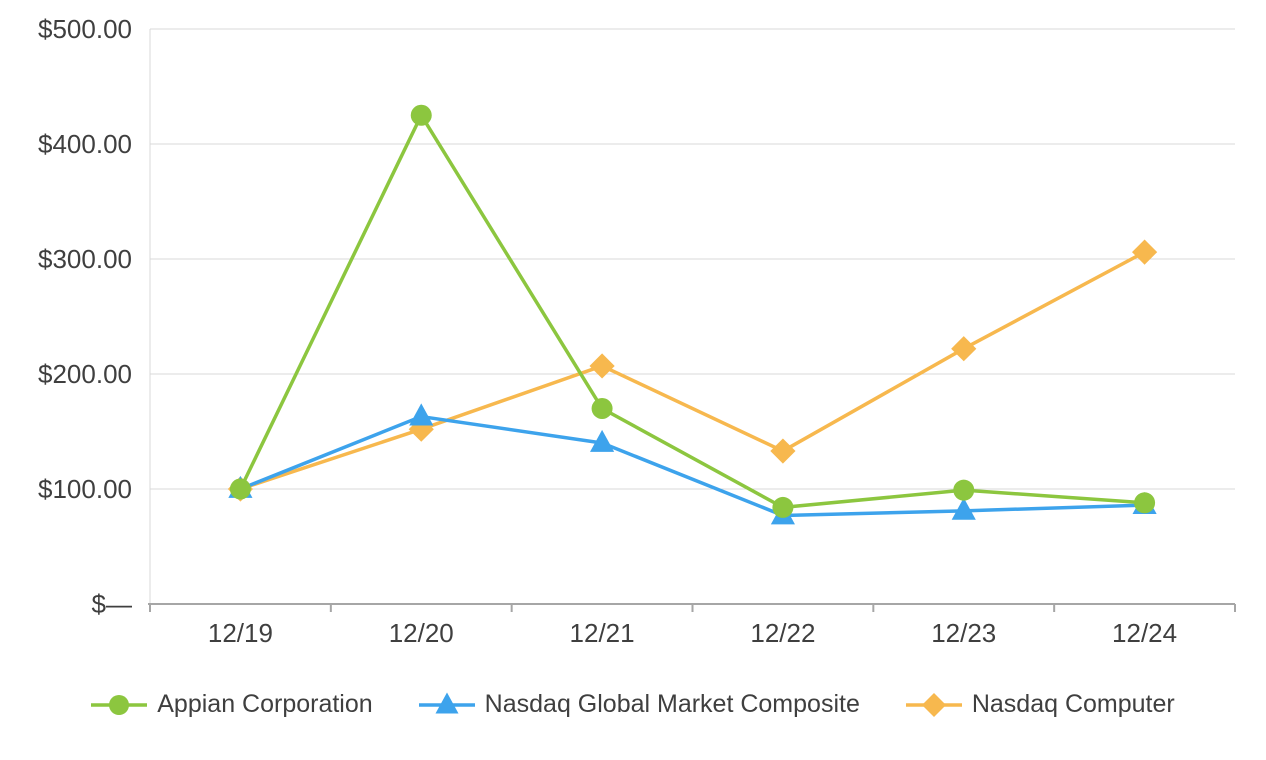 The height and width of the screenshot is (760, 1266). Describe the element at coordinates (85, 259) in the screenshot. I see `y-axis-tick-label: $300.00` at that location.